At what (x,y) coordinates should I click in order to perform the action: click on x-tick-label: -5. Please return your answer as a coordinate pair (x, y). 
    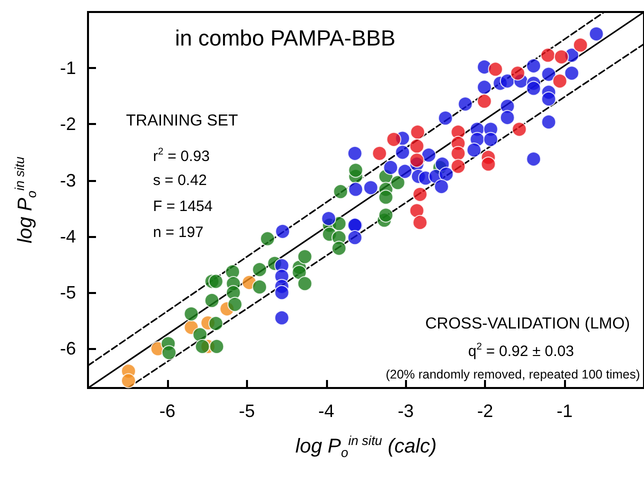
    Looking at the image, I should click on (246, 411).